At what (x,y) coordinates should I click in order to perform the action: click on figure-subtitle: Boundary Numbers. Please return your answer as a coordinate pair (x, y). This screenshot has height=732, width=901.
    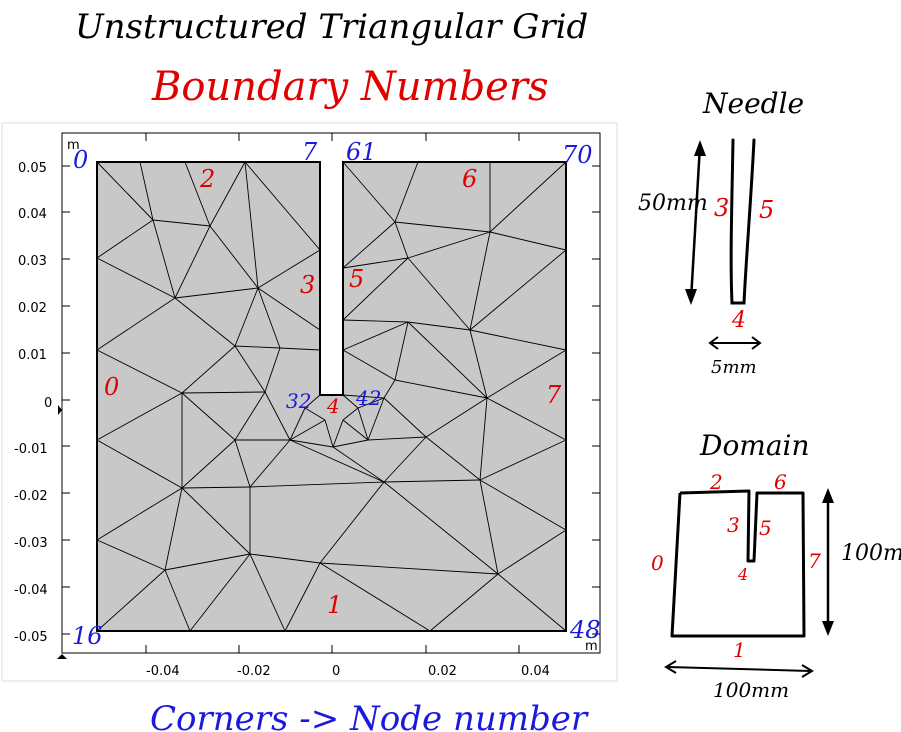
    Looking at the image, I should click on (350, 87).